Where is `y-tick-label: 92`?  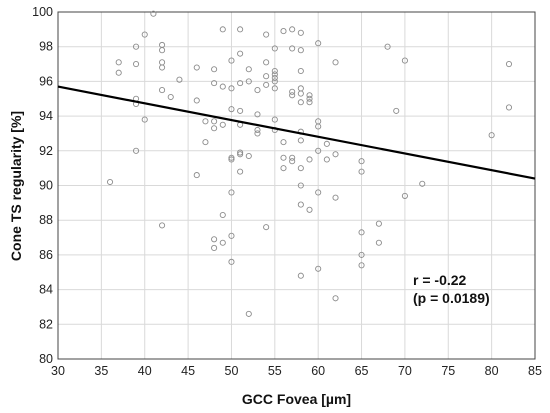
y-tick-label: 92 is located at coordinates (46, 151).